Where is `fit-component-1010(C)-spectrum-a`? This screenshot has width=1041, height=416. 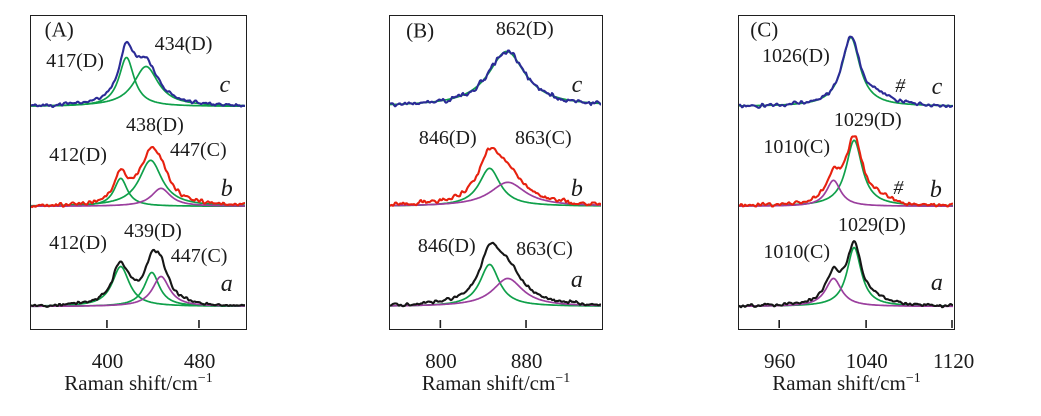
fit-component-1010(C)-spectrum-a is located at coordinates (846, 292).